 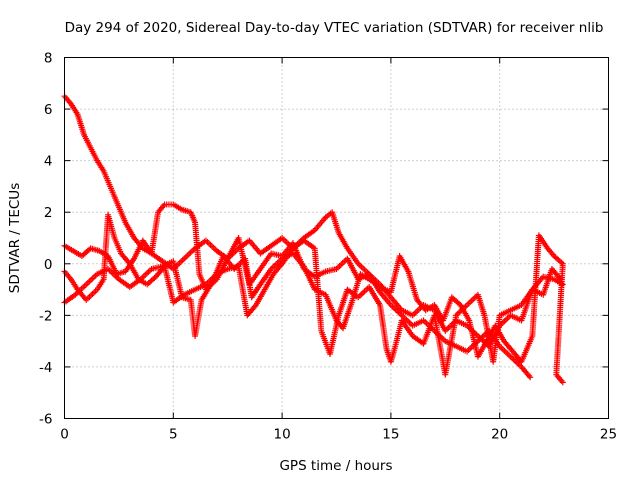 I want to click on y-tick-label: 0, so click(x=48, y=265).